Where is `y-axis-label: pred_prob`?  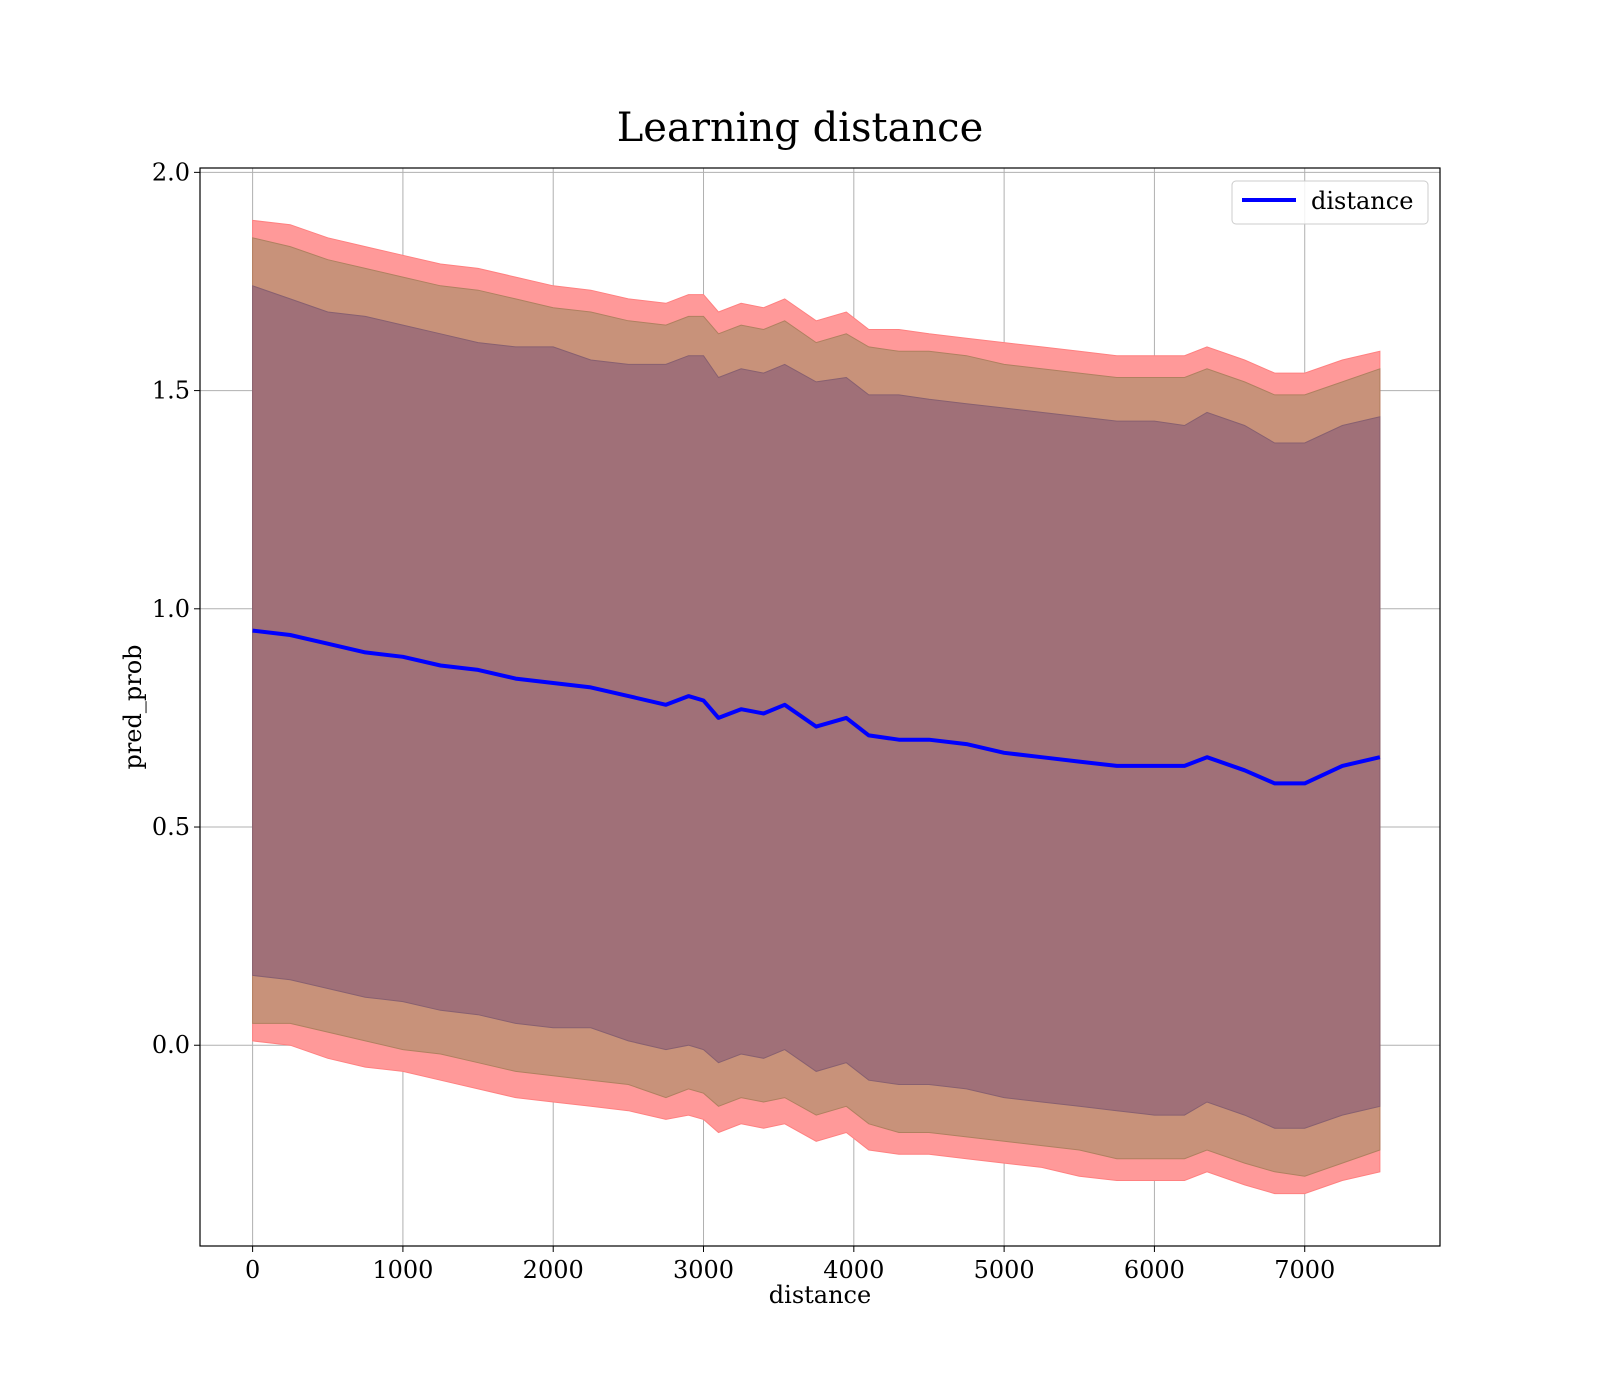 y-axis-label: pred_prob is located at coordinates (133, 706).